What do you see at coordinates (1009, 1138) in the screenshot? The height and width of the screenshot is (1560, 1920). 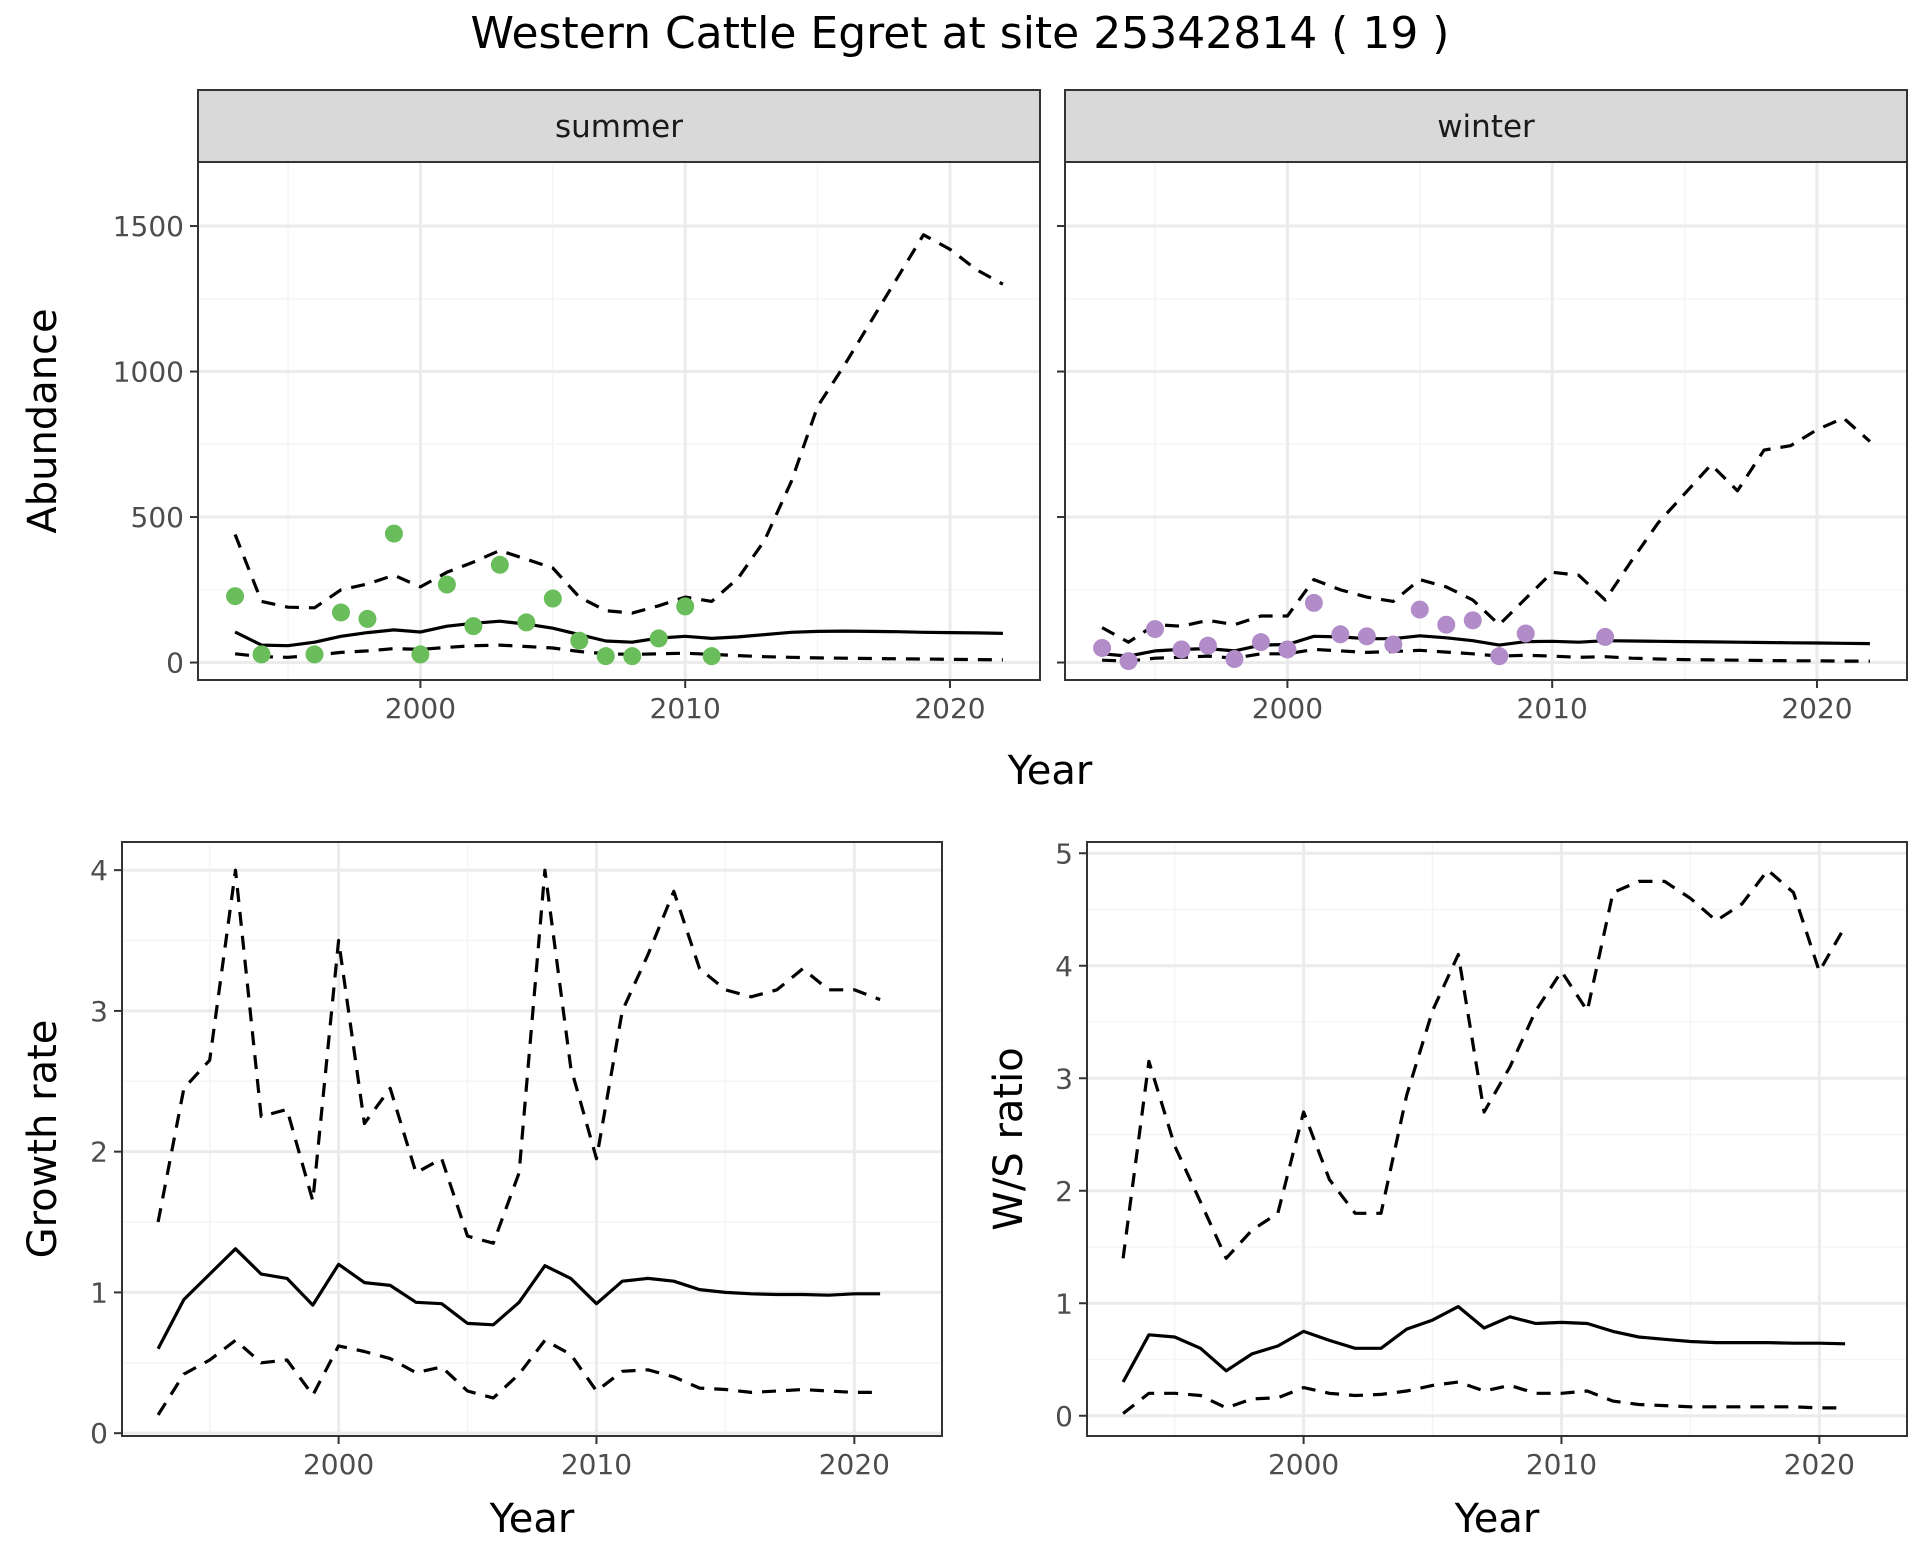 I see `y-axis-title: W/S ratio` at bounding box center [1009, 1138].